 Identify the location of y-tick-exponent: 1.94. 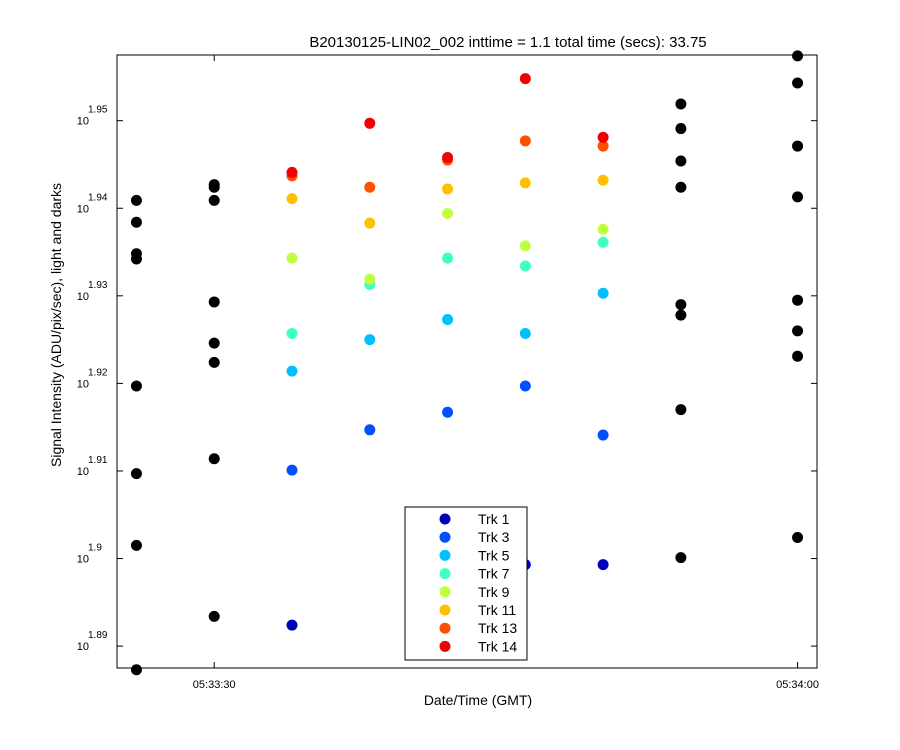
(98, 197).